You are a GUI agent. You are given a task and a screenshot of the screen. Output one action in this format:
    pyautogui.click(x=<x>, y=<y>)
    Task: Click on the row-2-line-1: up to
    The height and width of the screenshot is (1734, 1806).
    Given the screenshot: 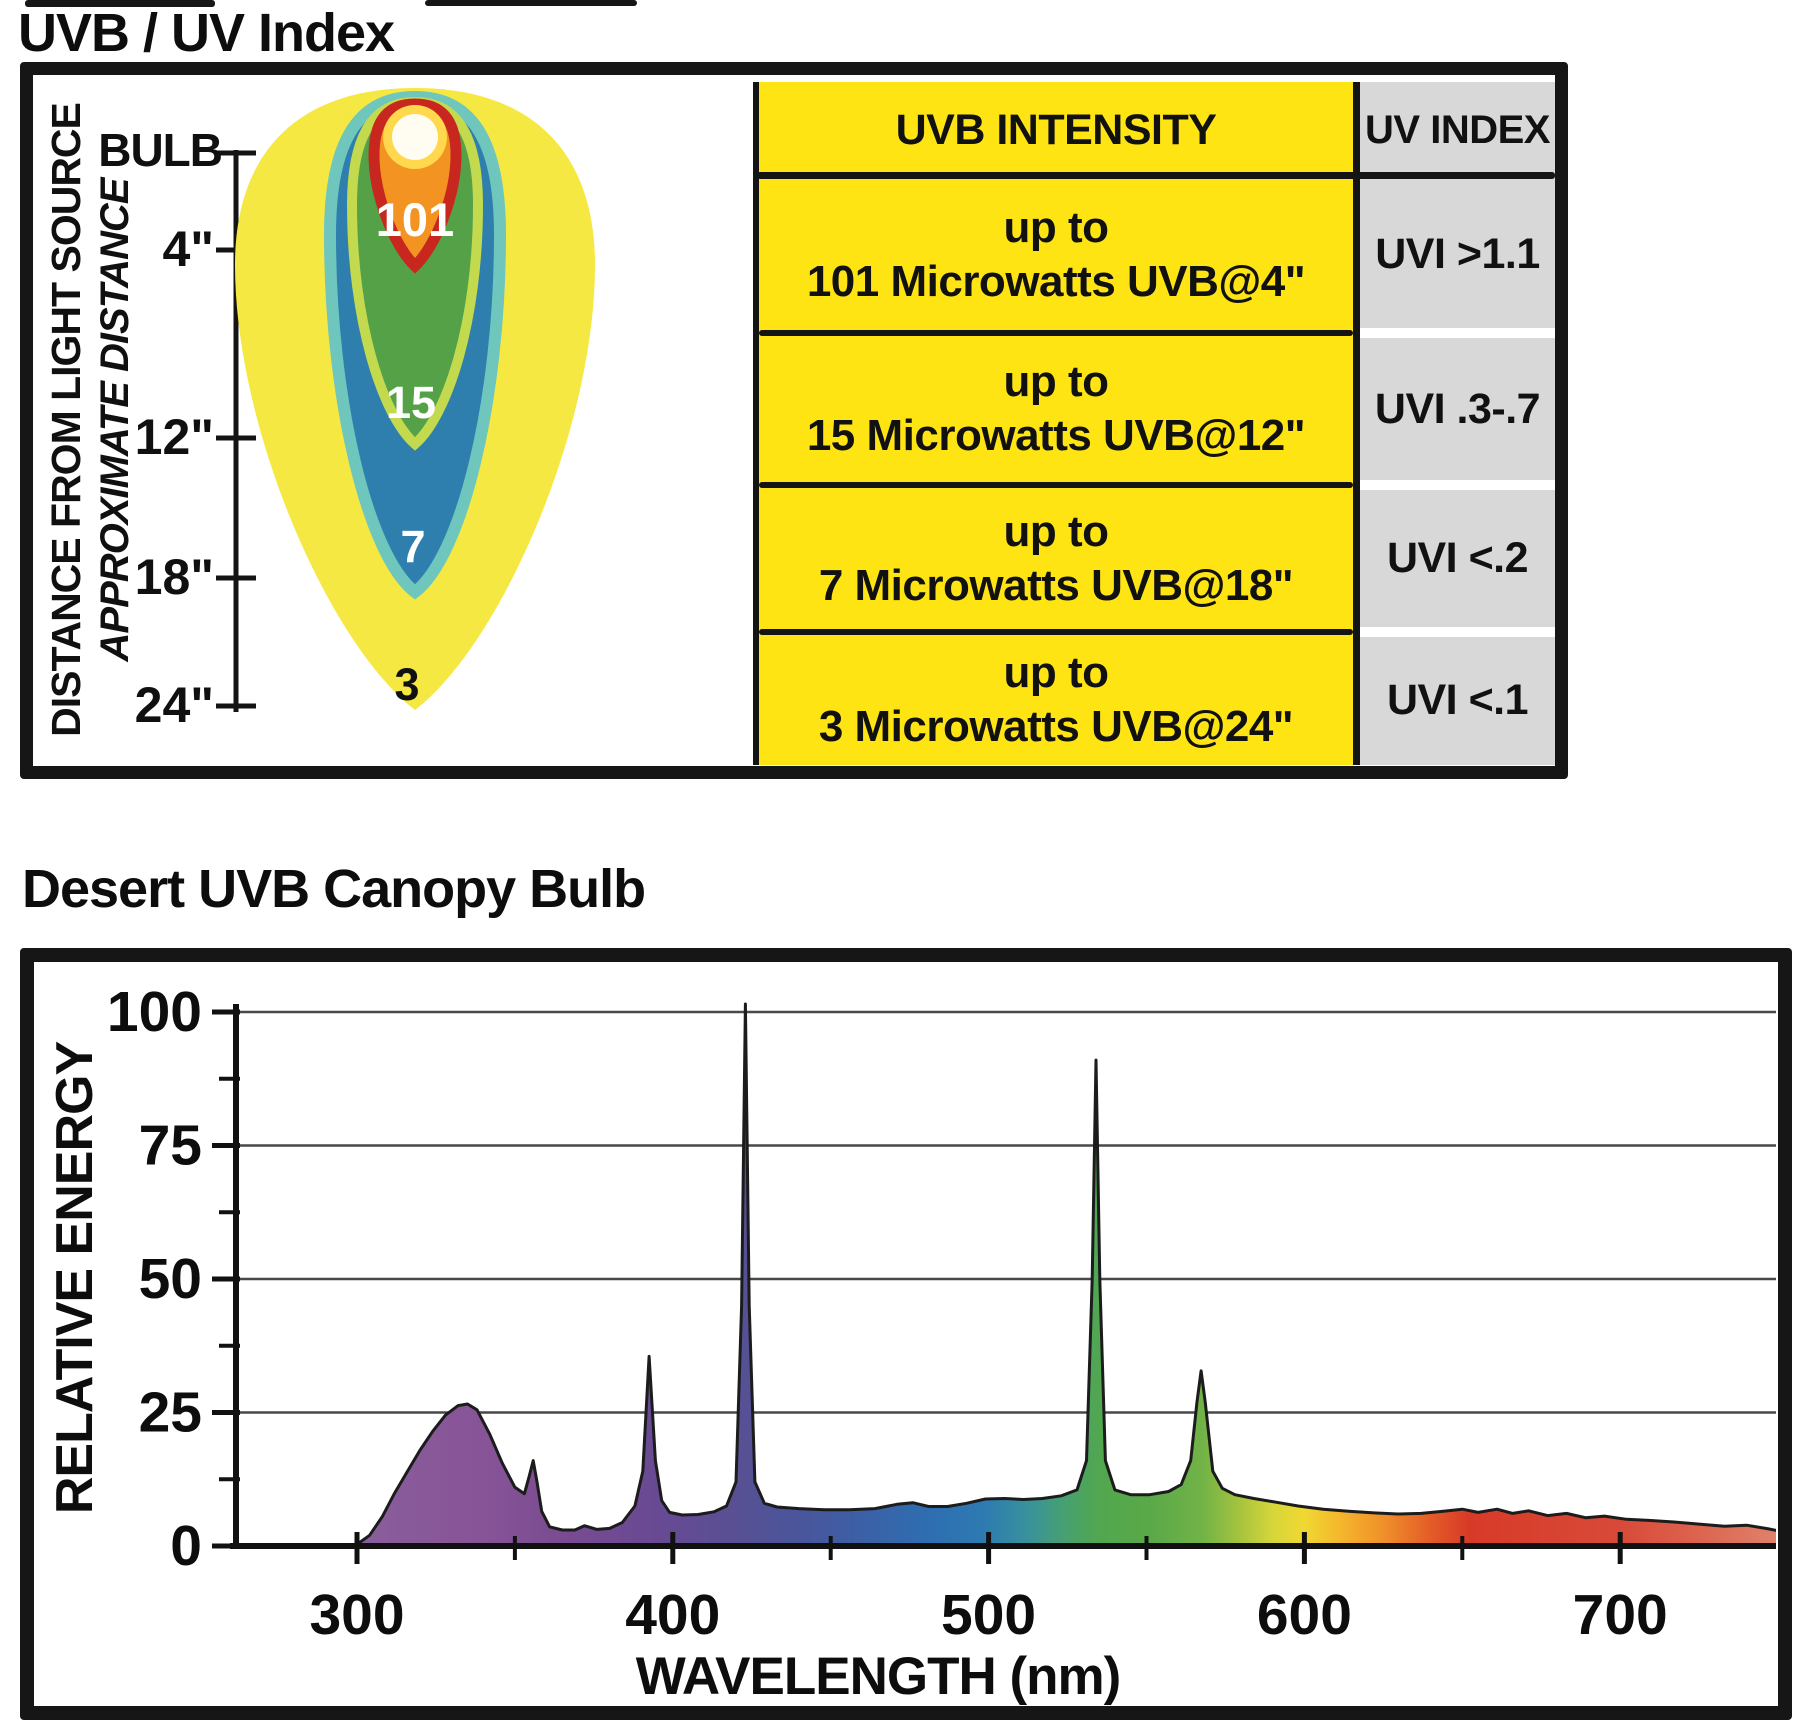 What is the action you would take?
    pyautogui.click(x=1056, y=382)
    